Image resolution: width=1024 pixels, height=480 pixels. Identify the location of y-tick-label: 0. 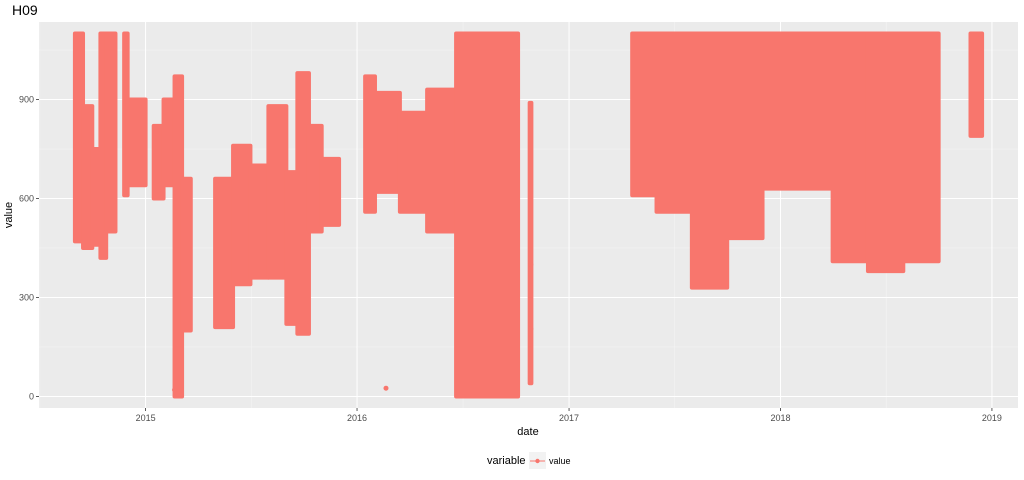
(31, 396).